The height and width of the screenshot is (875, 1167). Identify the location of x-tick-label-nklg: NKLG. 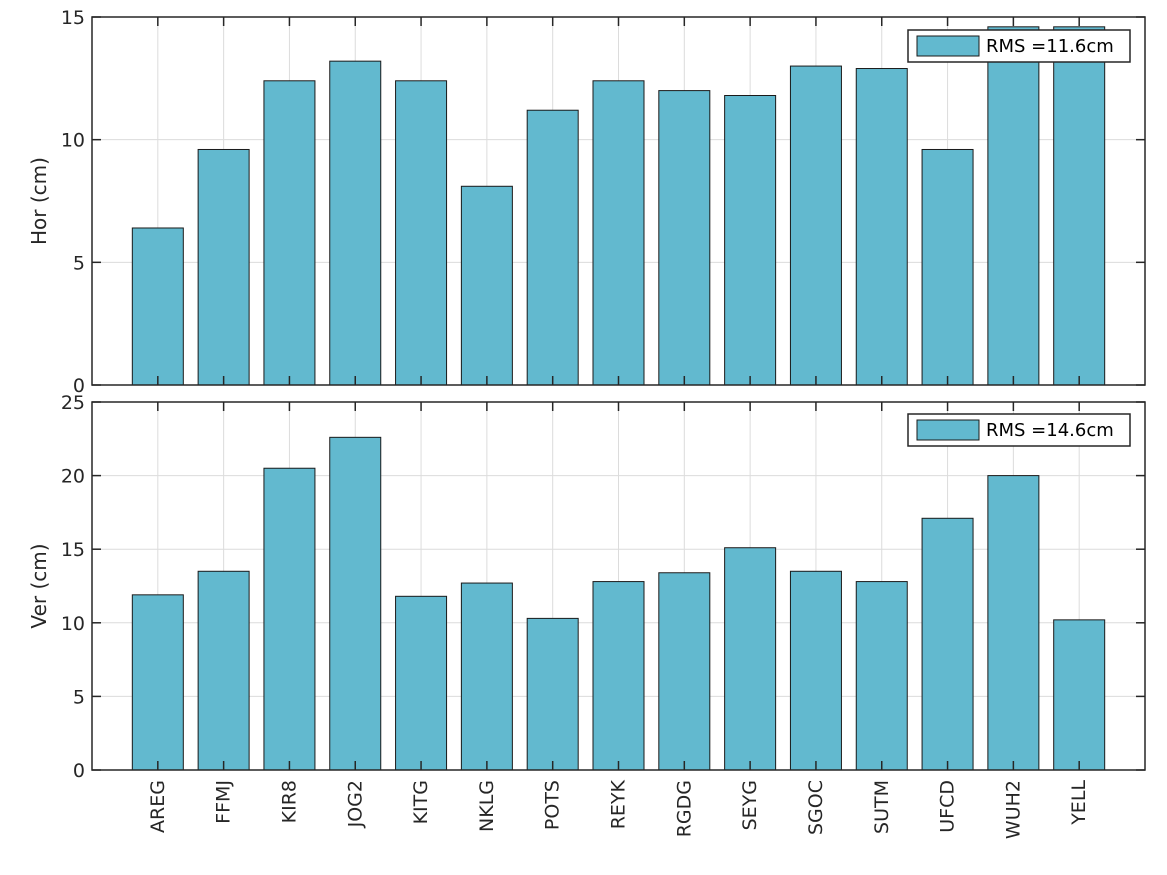
(487, 806).